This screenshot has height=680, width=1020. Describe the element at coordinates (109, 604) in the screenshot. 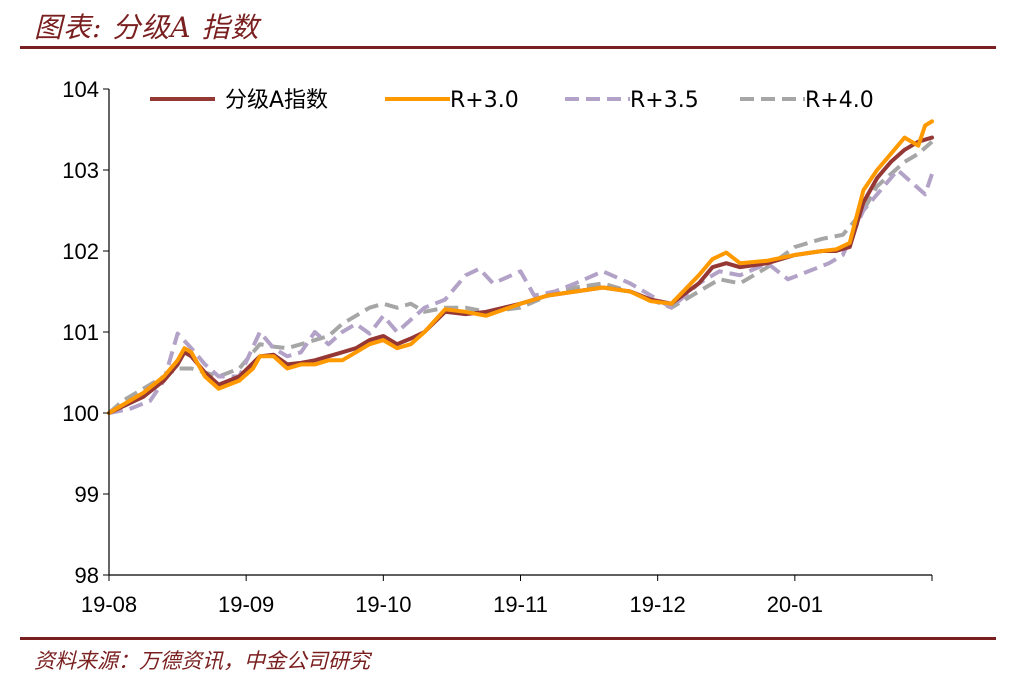

I see `x-tick-label: 19-08` at that location.